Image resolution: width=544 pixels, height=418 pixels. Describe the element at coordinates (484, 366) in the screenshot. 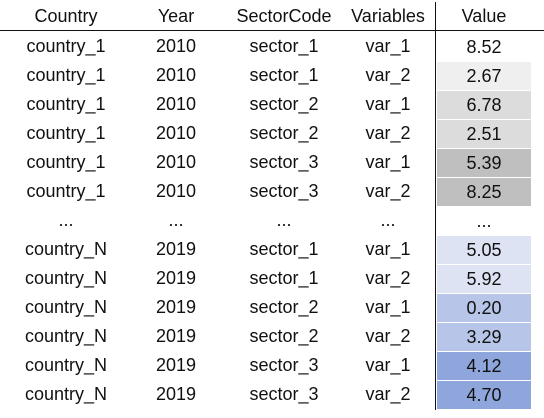

I see `cell-value: 4.12` at that location.